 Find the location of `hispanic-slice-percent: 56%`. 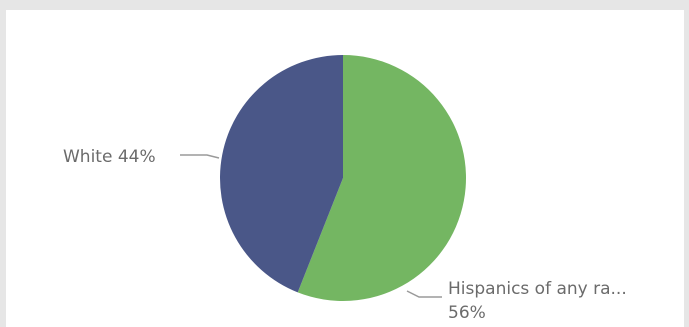

hispanic-slice-percent: 56% is located at coordinates (467, 313).